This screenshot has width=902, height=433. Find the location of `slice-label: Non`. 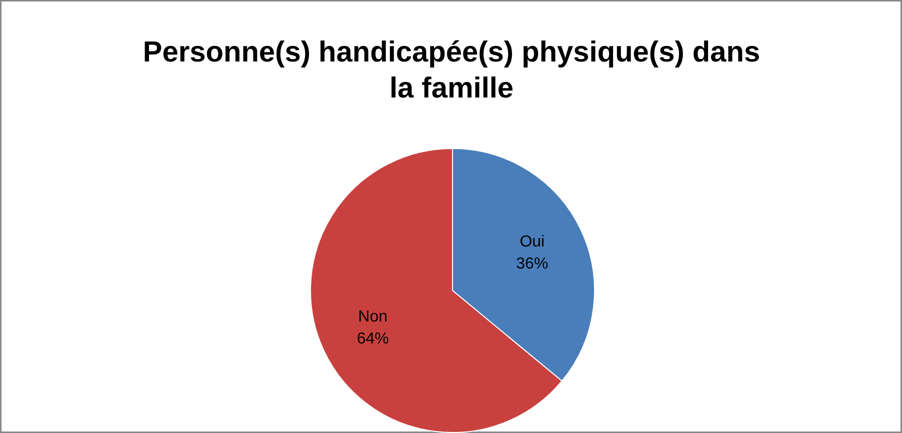

slice-label: Non is located at coordinates (373, 317).